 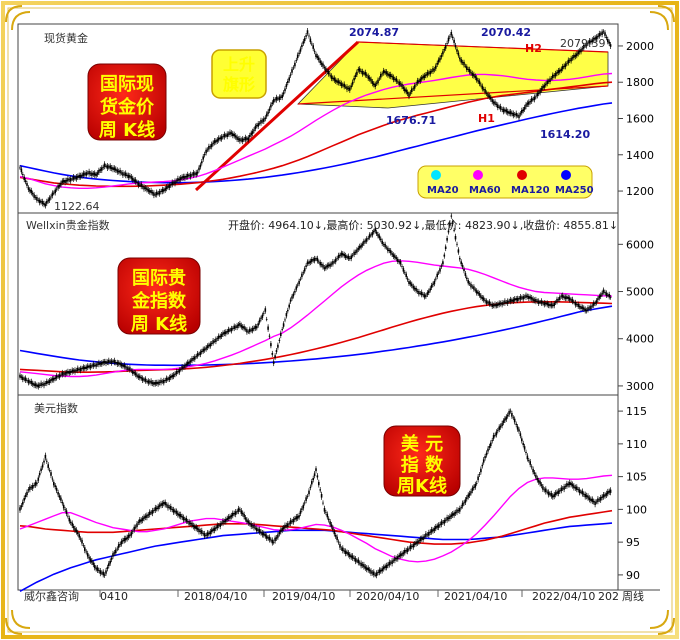 I want to click on gold-trough-label: 1614.20, so click(x=565, y=134).